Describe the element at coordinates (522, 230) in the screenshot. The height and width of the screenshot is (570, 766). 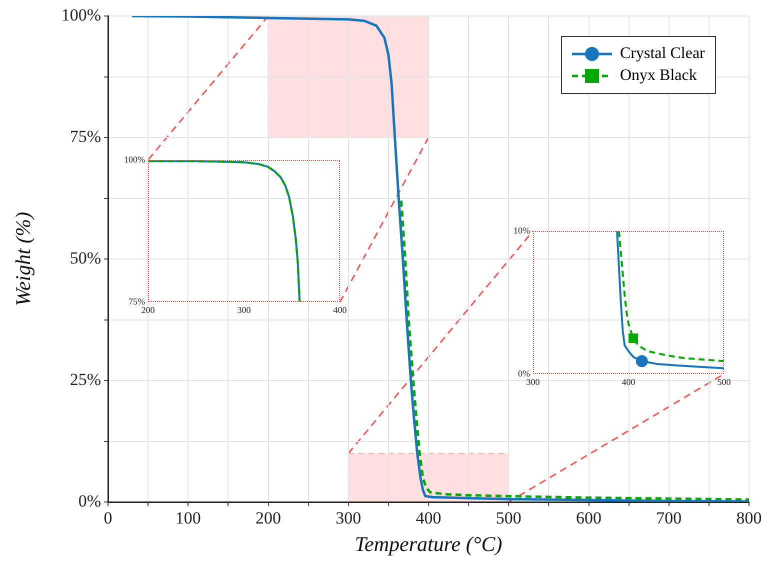
I see `y-tick-label: 10%` at that location.